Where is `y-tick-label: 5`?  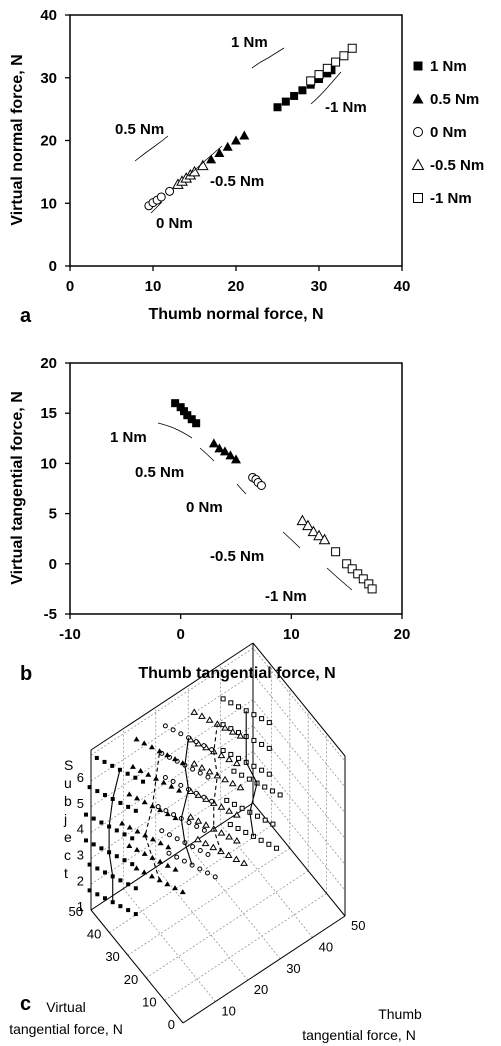 y-tick-label: 5 is located at coordinates (53, 514).